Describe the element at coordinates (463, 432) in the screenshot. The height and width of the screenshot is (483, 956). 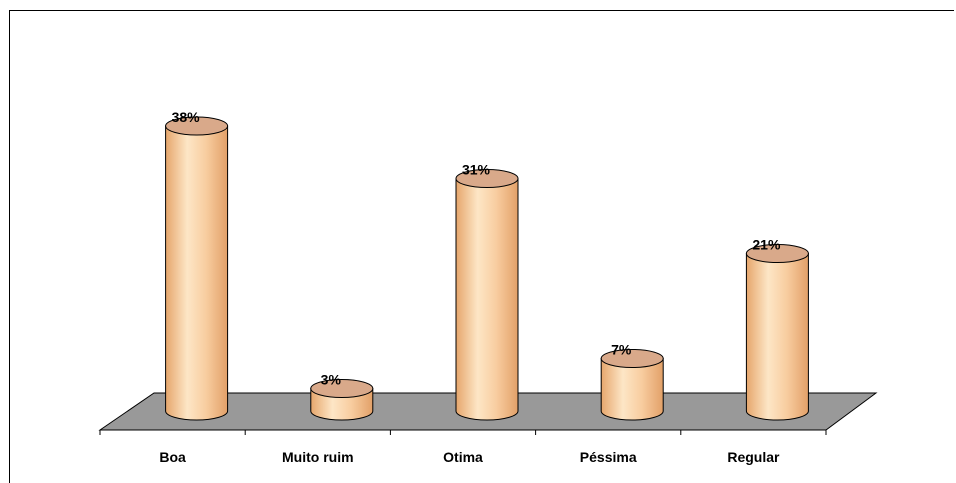
I see `x-axis` at that location.